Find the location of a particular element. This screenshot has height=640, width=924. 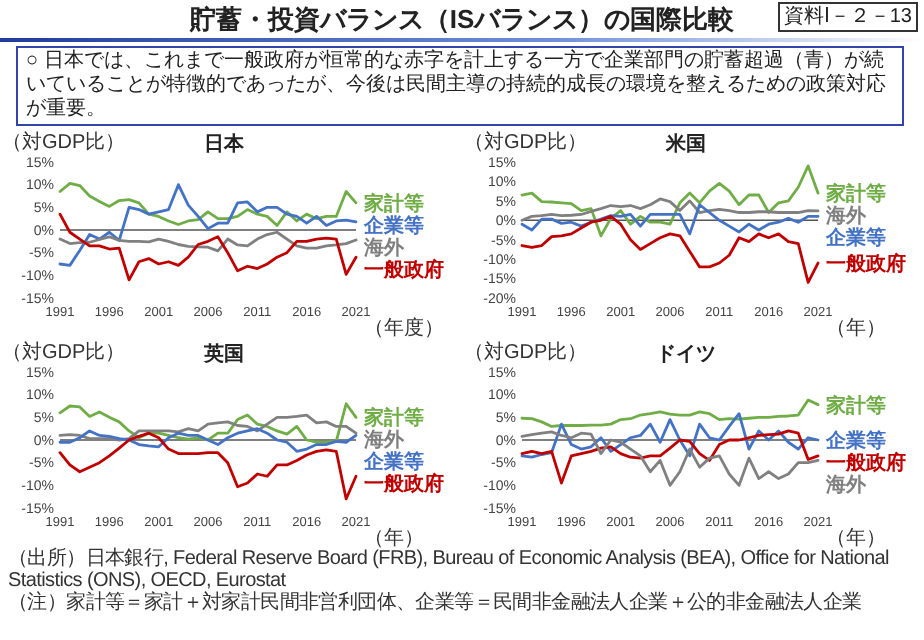

text: 貯蓄・投資バランス（ISバランス）の国際比較 is located at coordinates (462, 19).